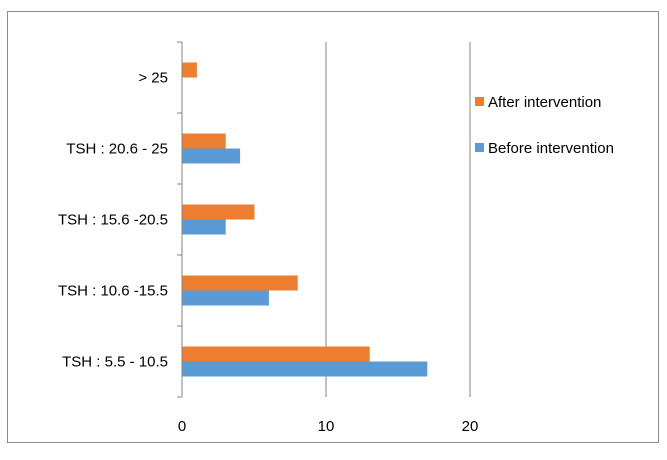 The image size is (667, 460). Describe the element at coordinates (544, 125) in the screenshot. I see `legend: After intervention Before intervention` at that location.